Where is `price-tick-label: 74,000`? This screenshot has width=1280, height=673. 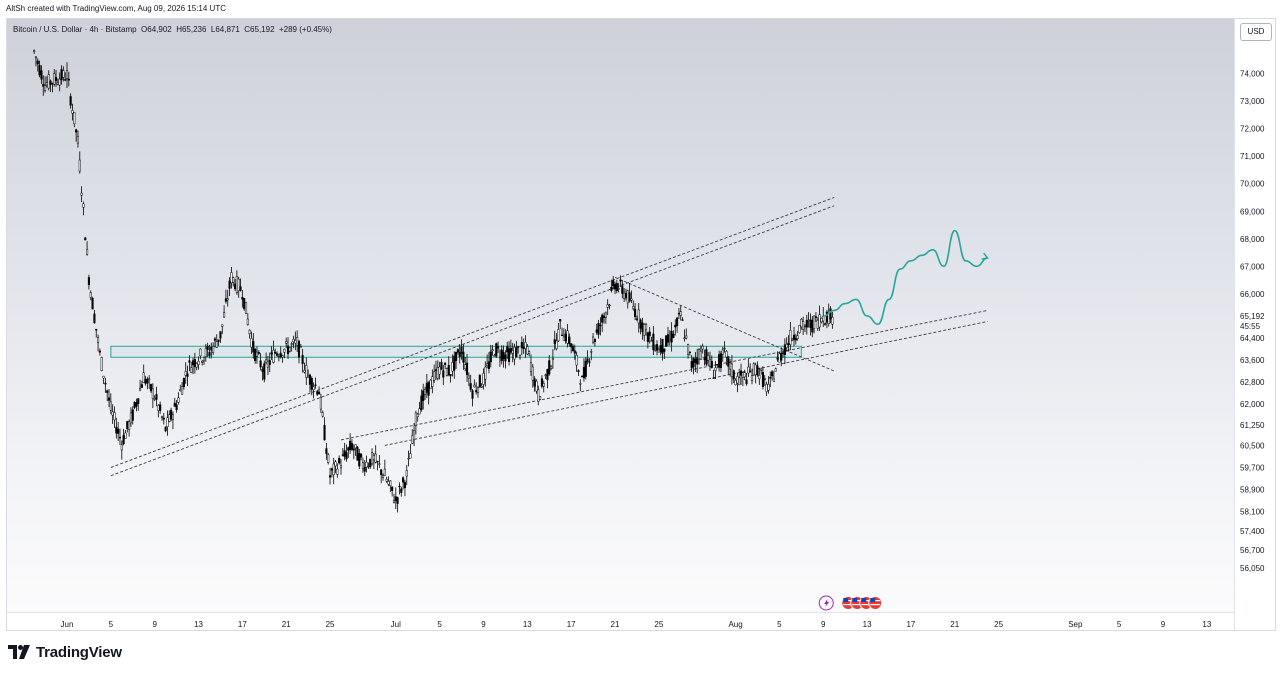
price-tick-label: 74,000 is located at coordinates (1252, 74).